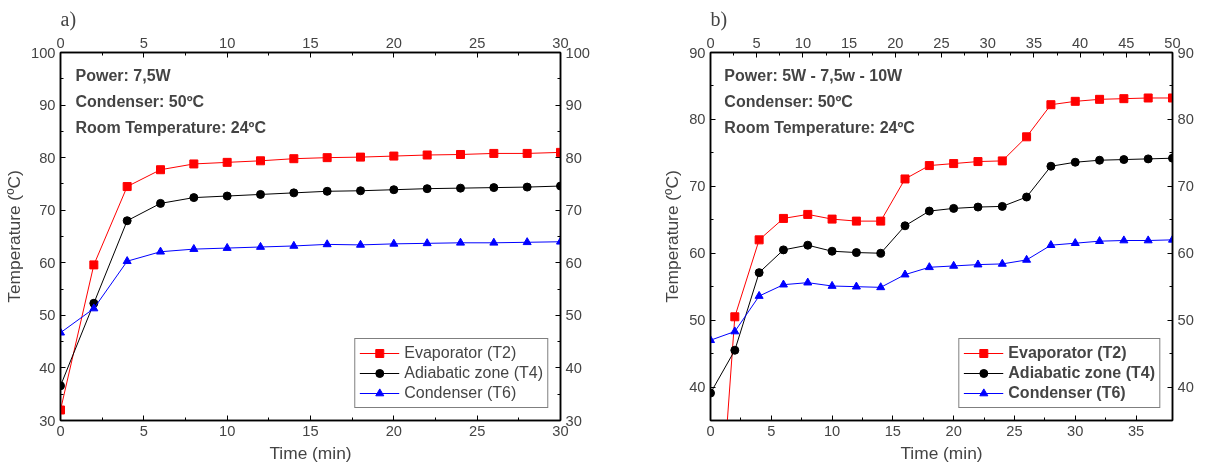 This screenshot has height=467, width=1215. Describe the element at coordinates (171, 127) in the screenshot. I see `annotation: Room Temperature: 24ºC` at that location.